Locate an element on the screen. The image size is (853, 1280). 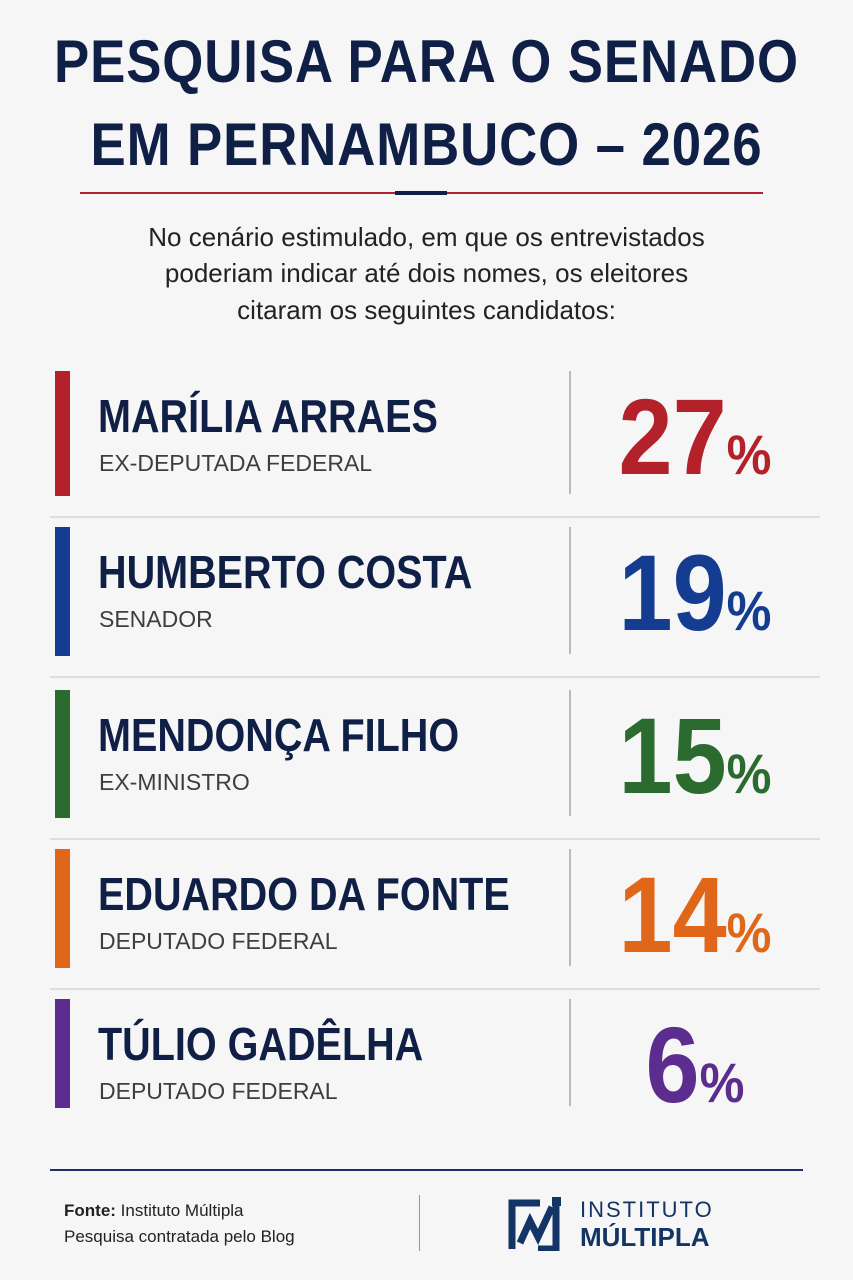
percent-value: 15 is located at coordinates (672, 755).